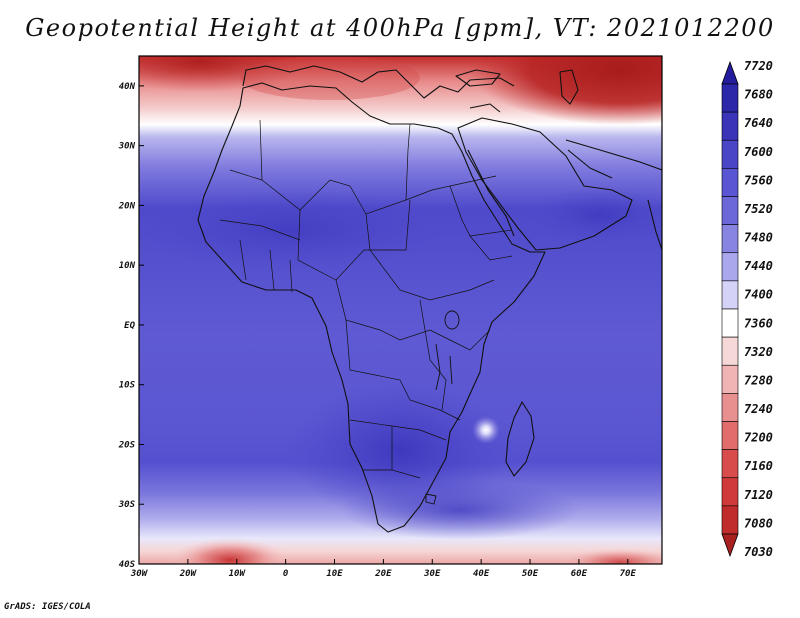 The width and height of the screenshot is (800, 618). Describe the element at coordinates (758, 123) in the screenshot. I see `colorbar-label: 7640` at that location.